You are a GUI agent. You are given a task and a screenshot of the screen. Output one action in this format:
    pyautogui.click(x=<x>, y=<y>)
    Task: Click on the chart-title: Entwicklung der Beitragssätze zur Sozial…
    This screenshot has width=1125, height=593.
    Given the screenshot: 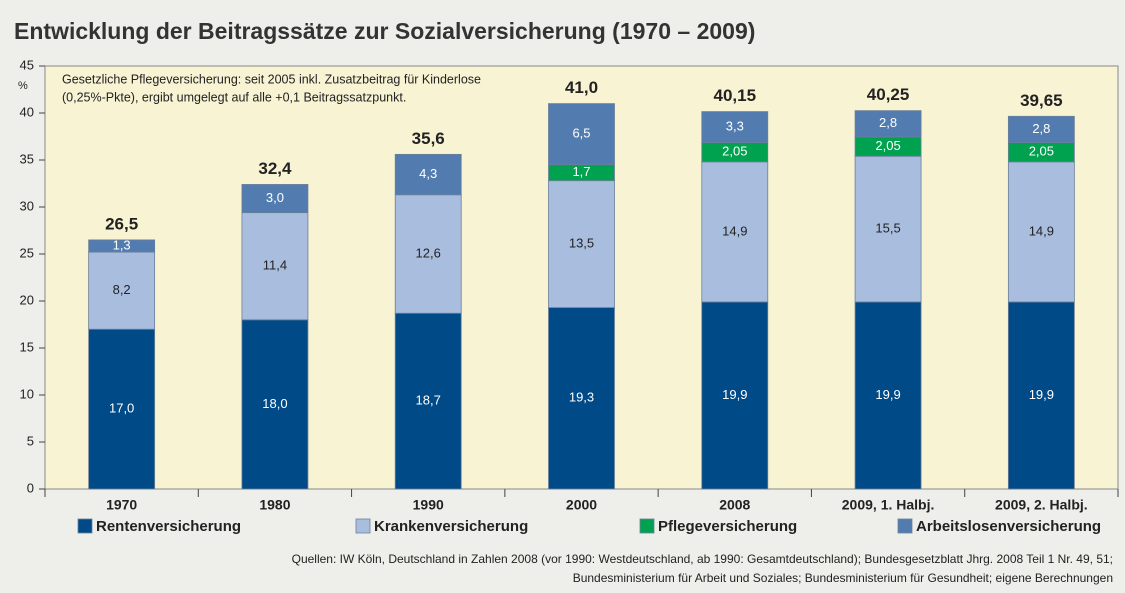 What is the action you would take?
    pyautogui.click(x=384, y=31)
    